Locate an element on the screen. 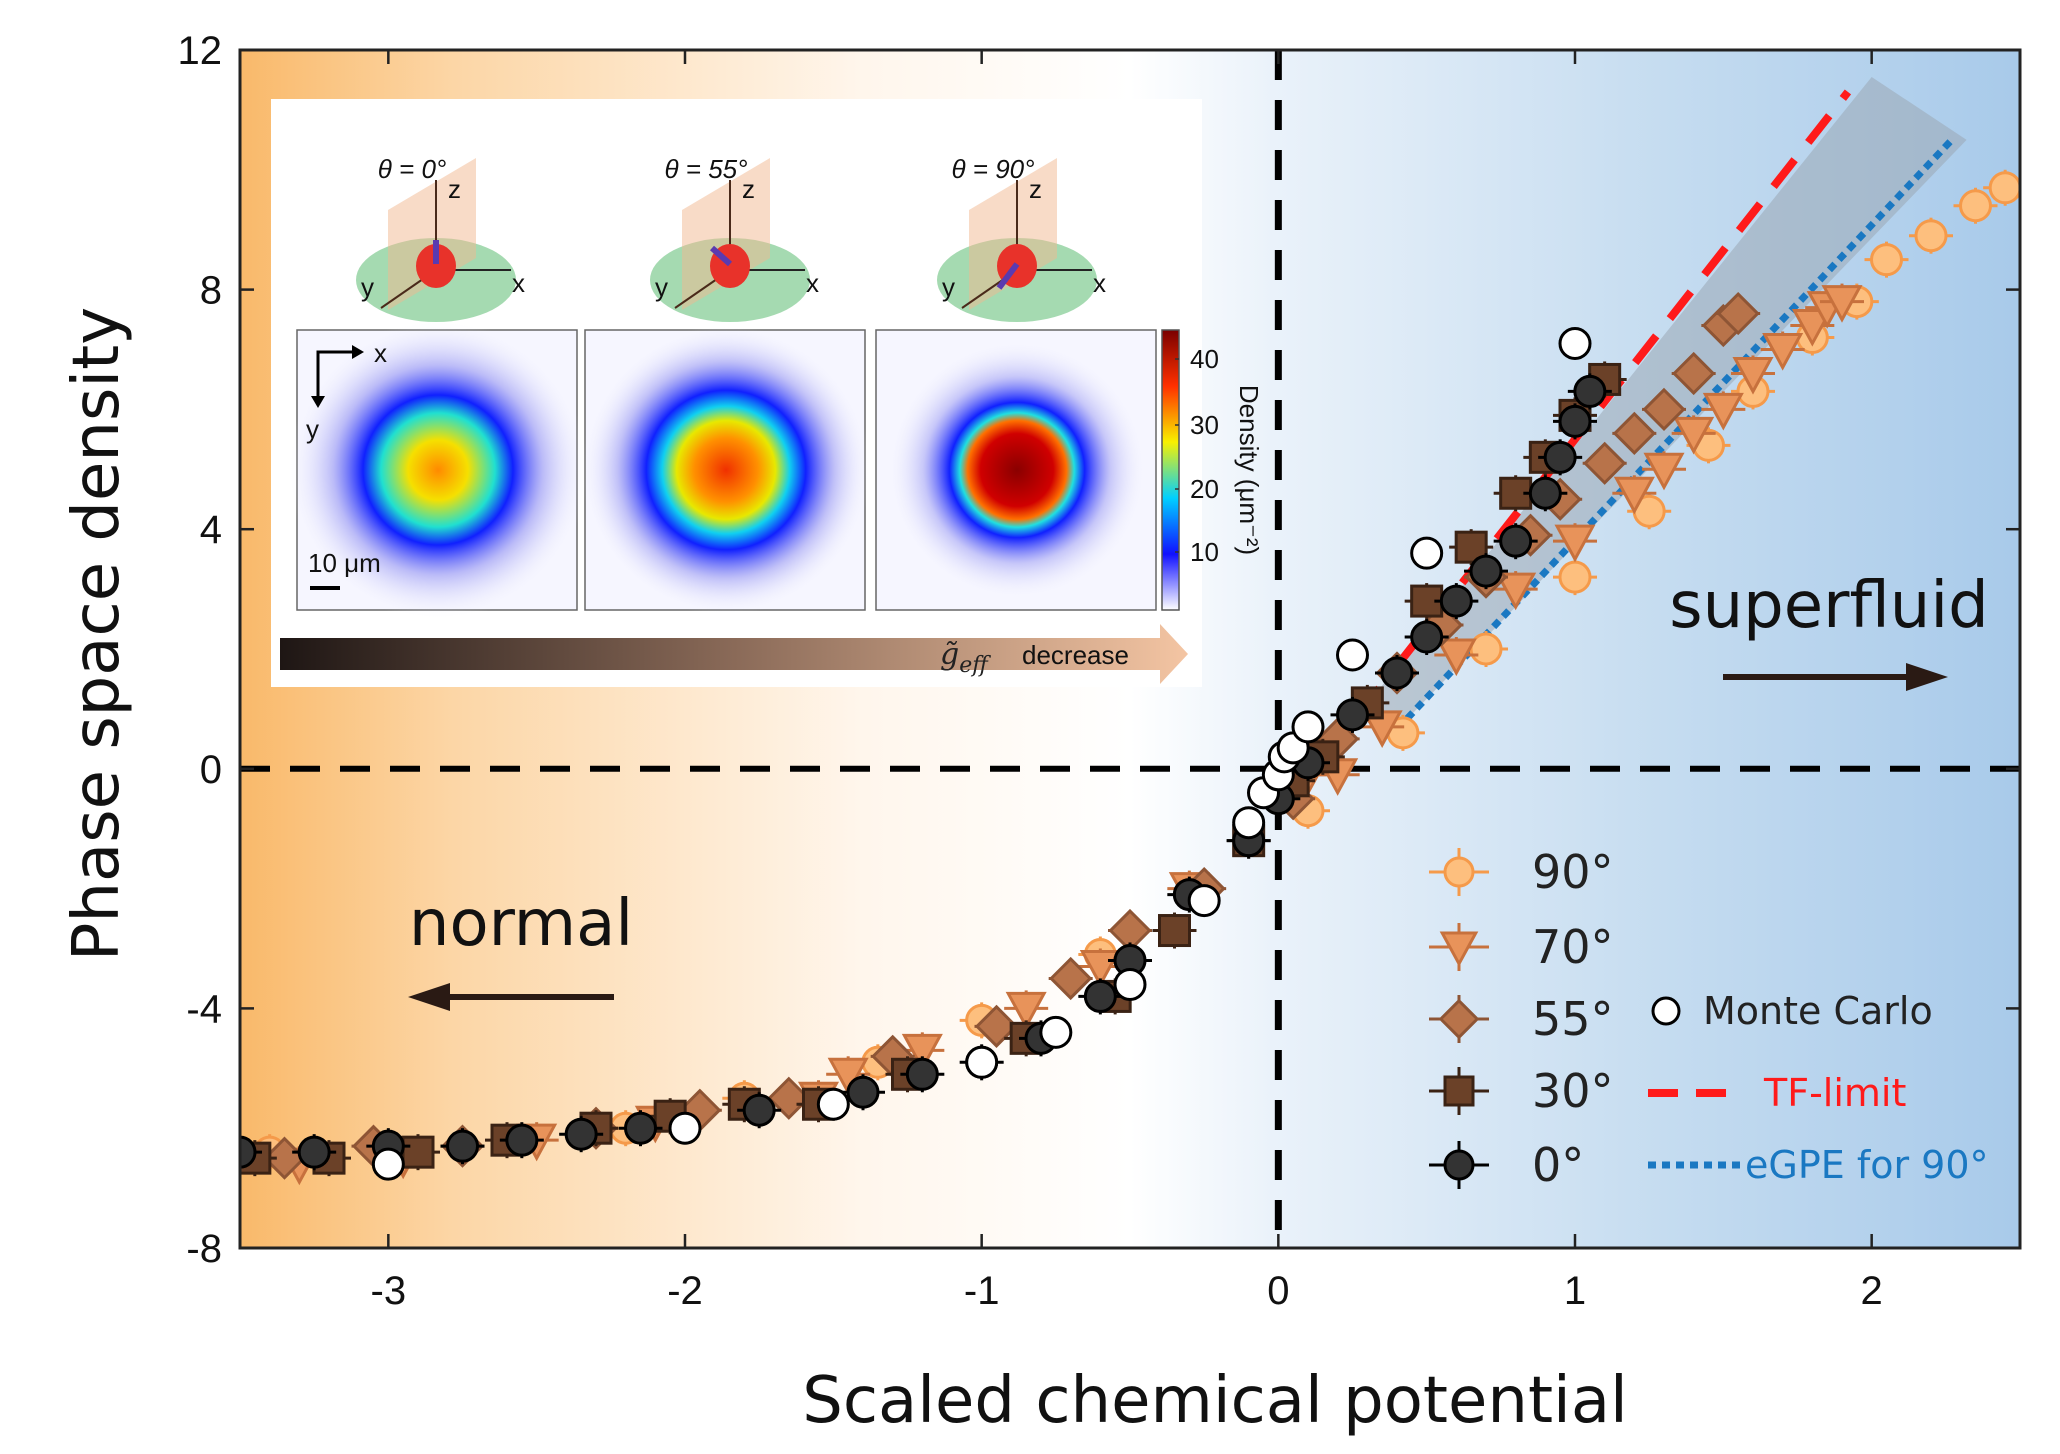  svg-text: y is located at coordinates (312, 429).